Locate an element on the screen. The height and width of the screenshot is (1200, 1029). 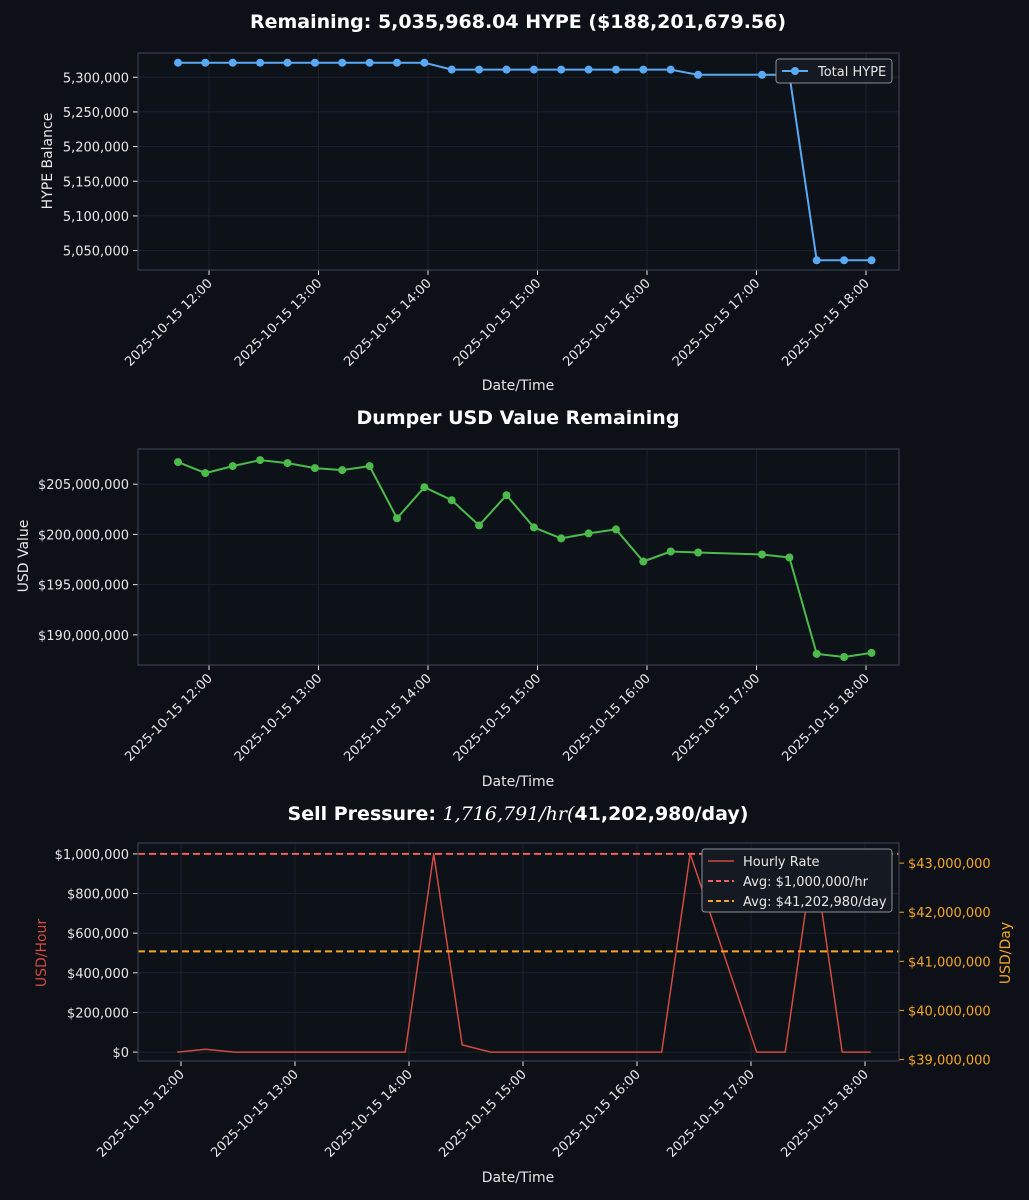
y-right-tick-label: $42,000,000 is located at coordinates (949, 913).